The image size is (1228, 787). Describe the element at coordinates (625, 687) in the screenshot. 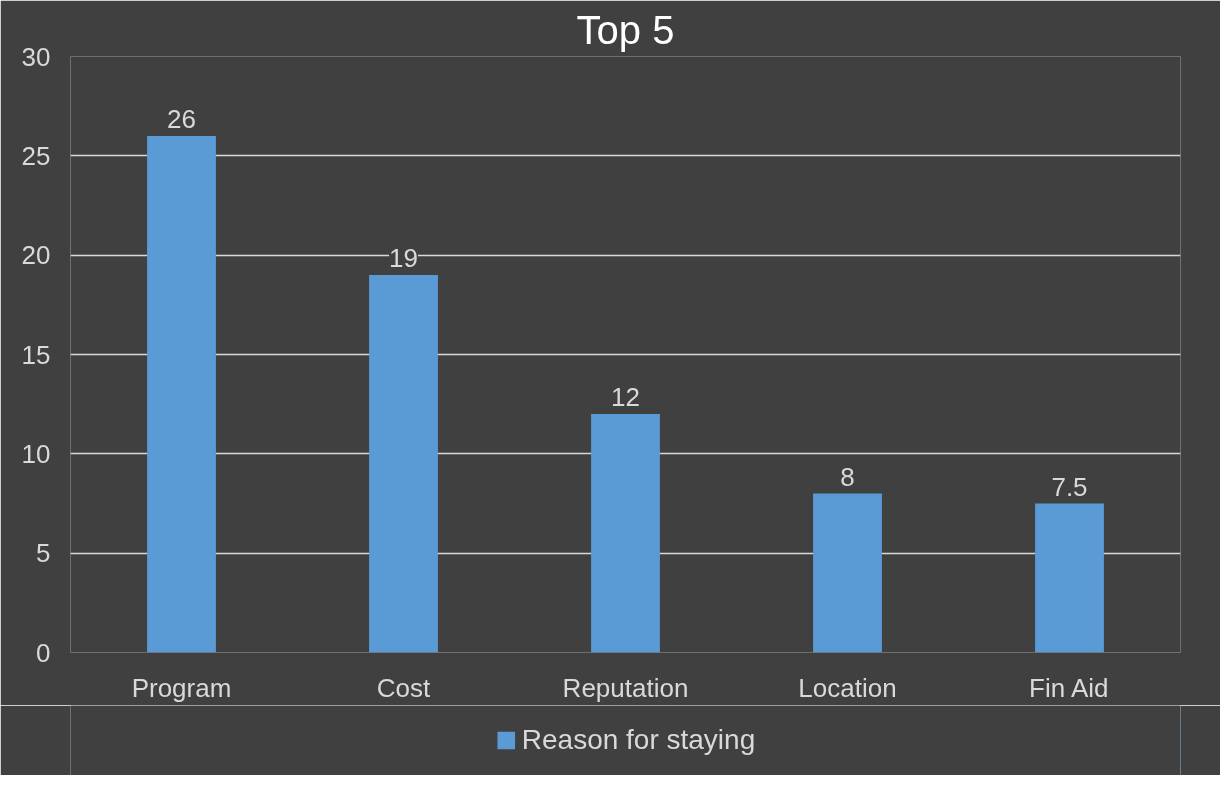

I see `x-tick-label: Reputation` at that location.